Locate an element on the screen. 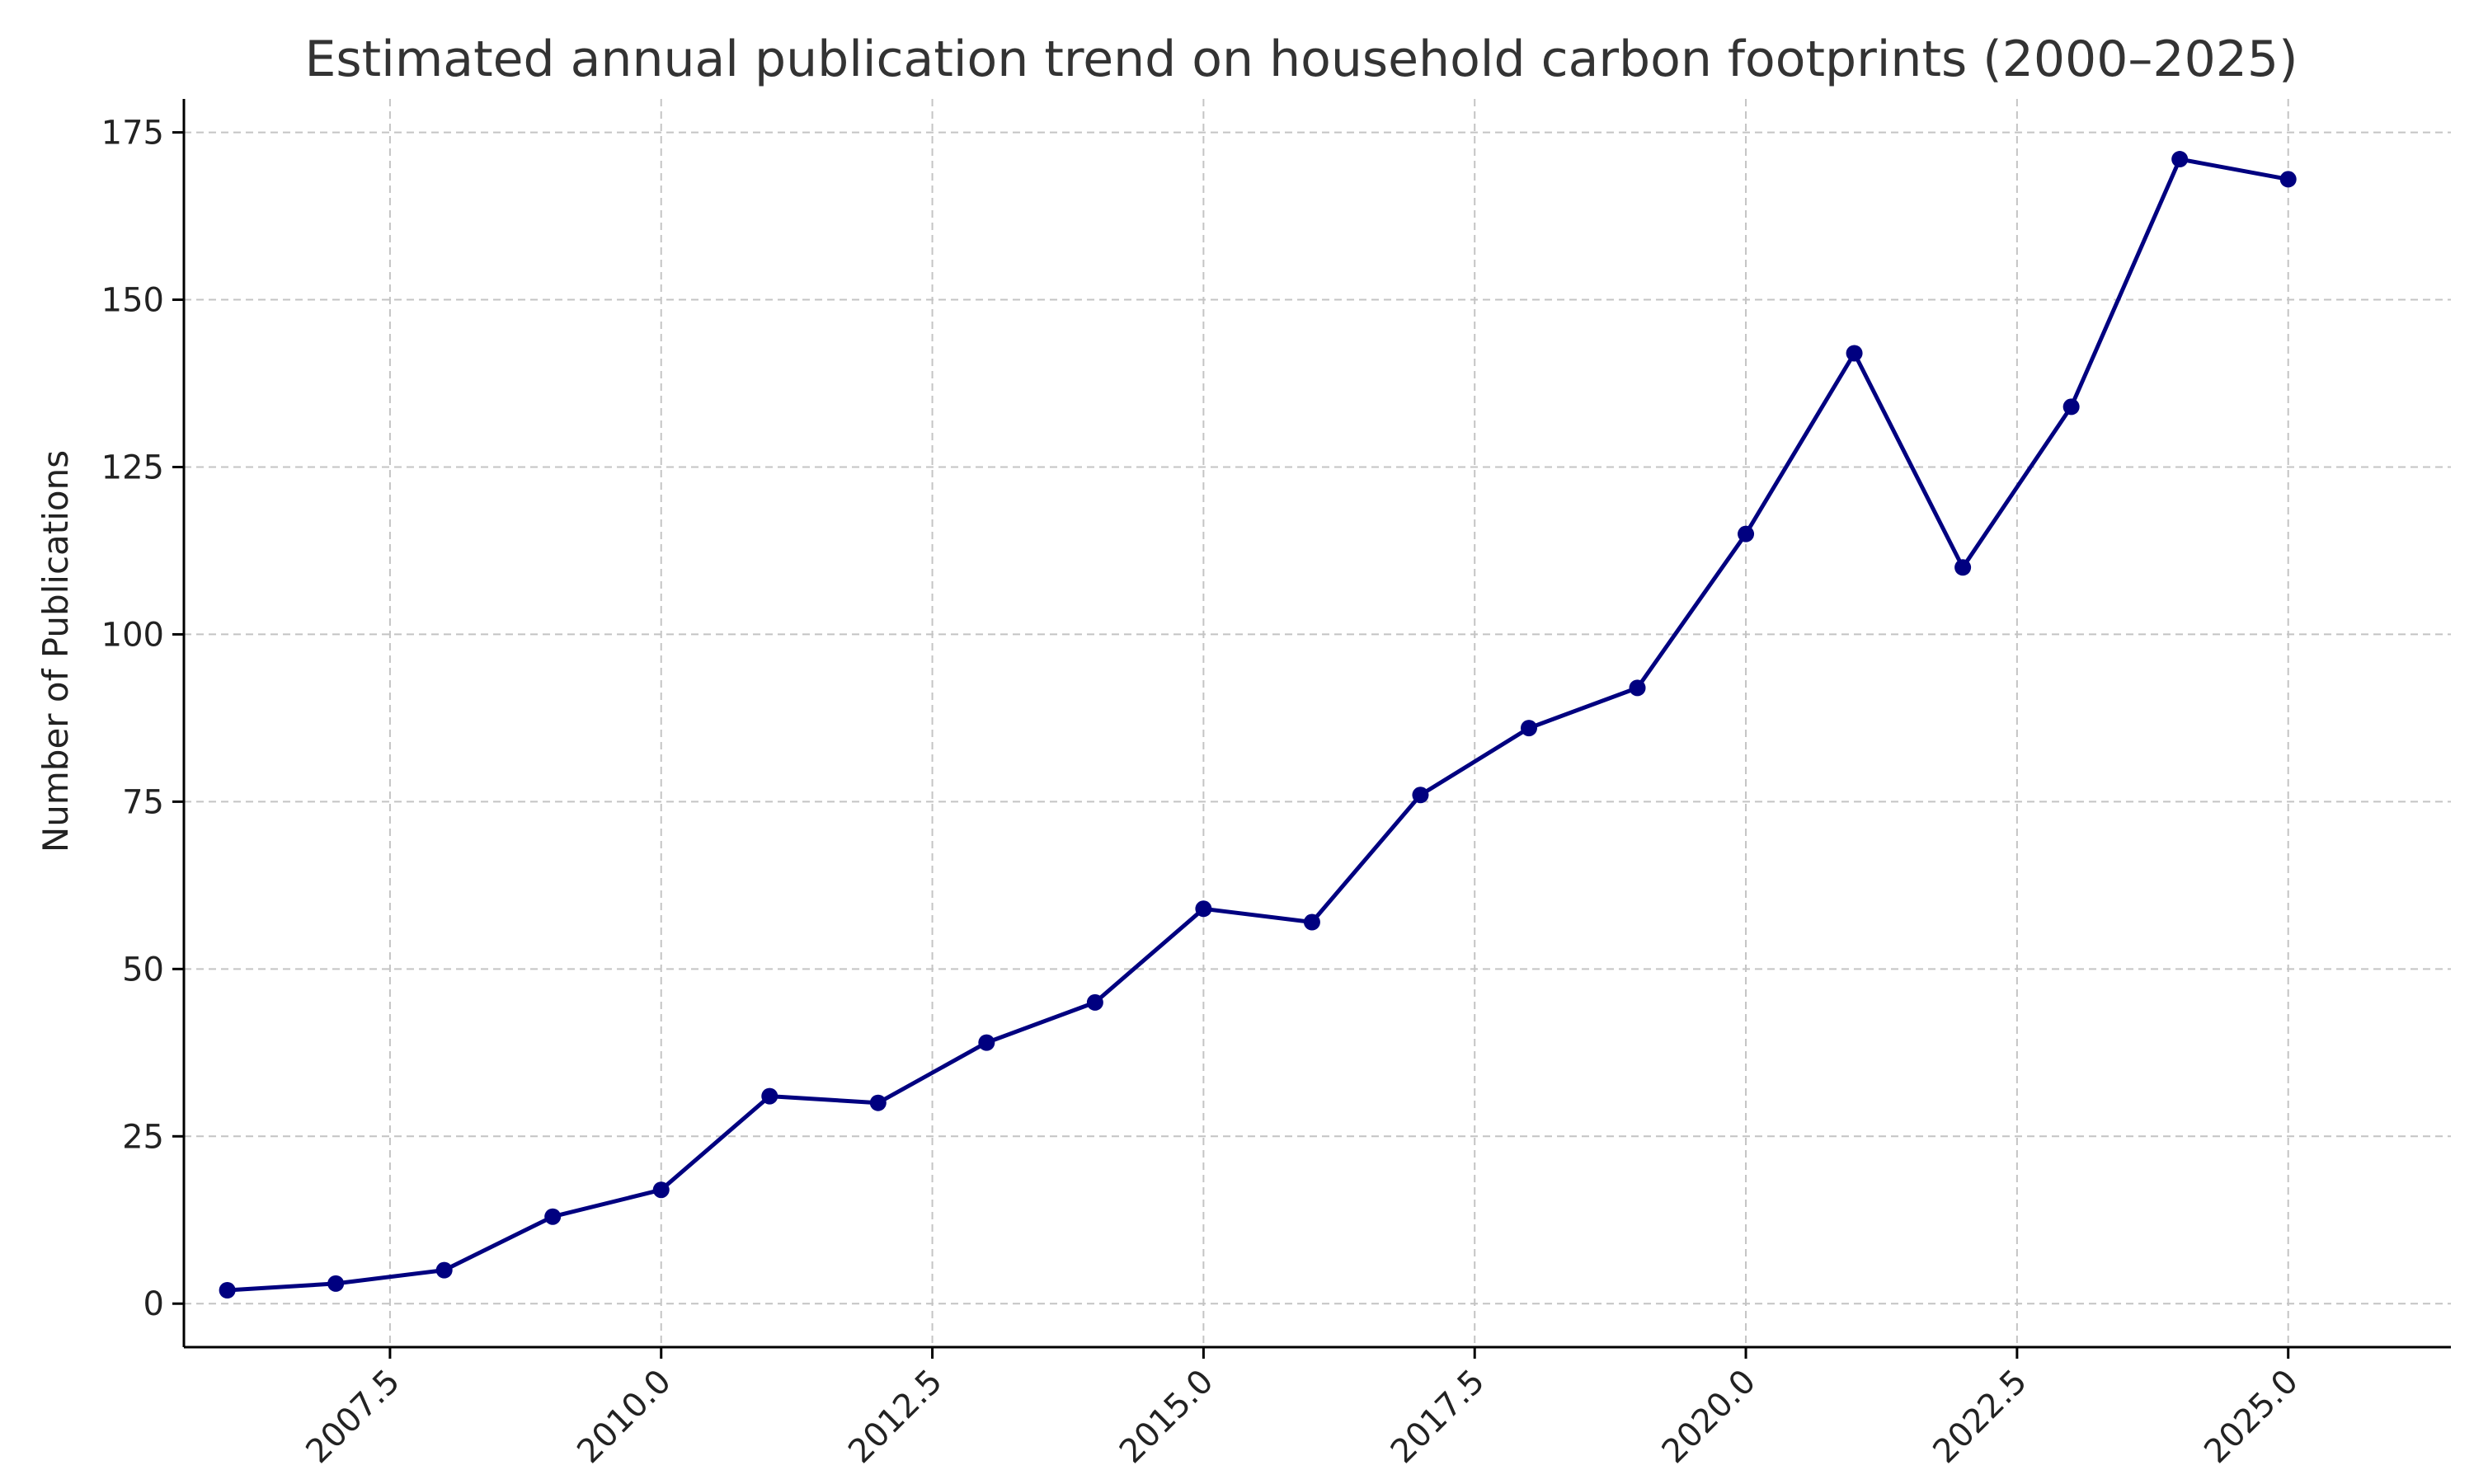 The image size is (2474, 1484). y-tick-label: 50 is located at coordinates (143, 970).